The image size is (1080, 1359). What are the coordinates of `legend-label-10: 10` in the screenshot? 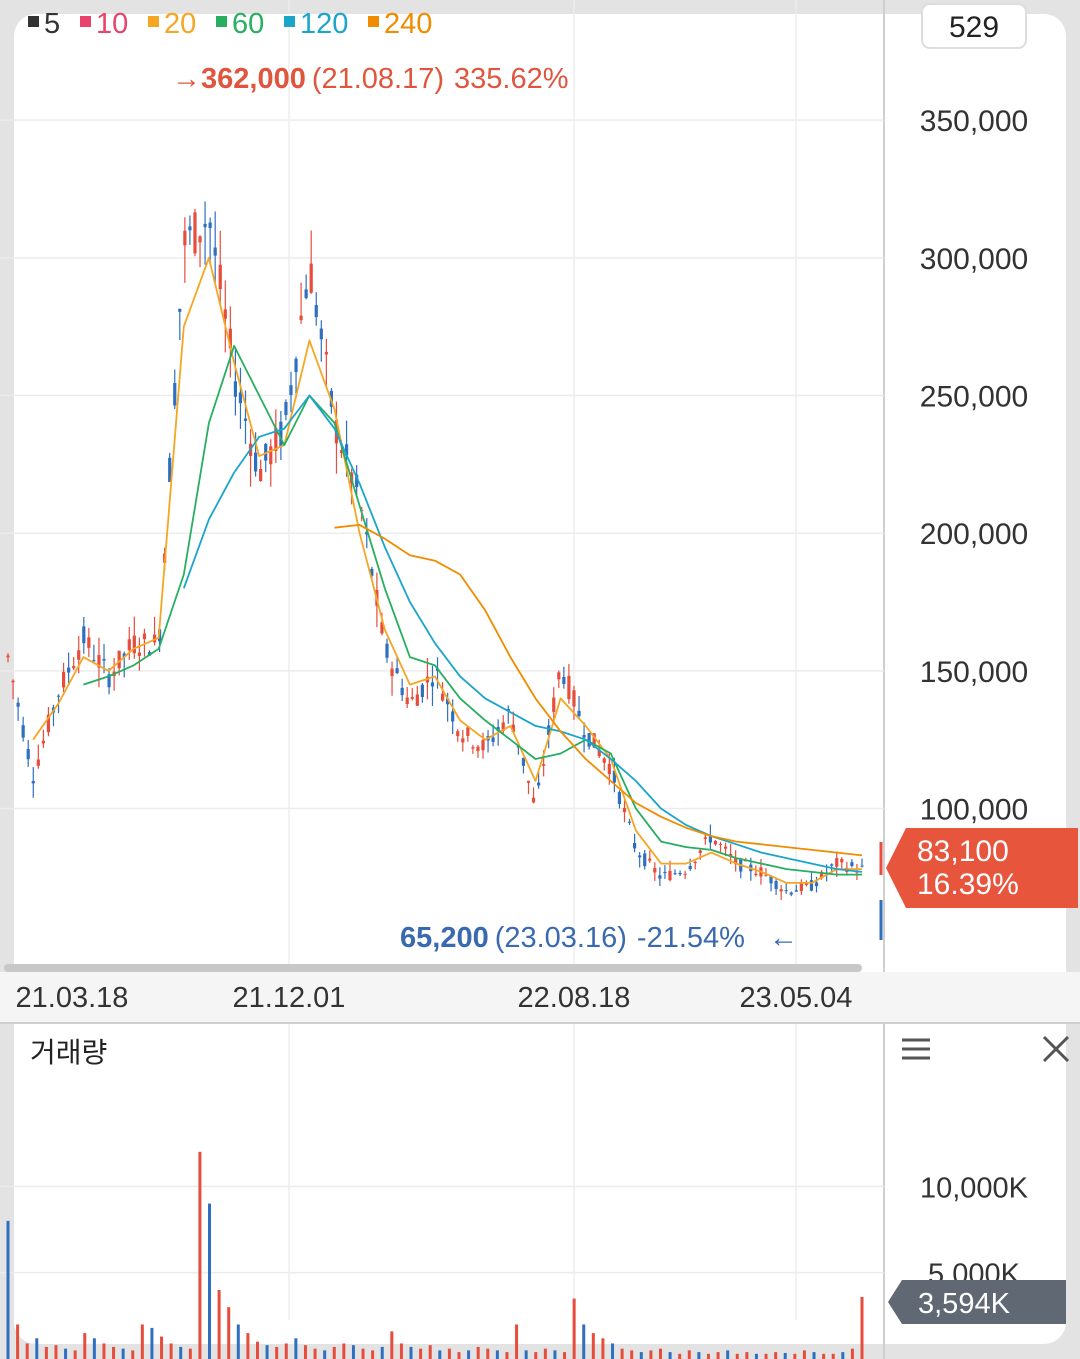 It's located at (112, 24).